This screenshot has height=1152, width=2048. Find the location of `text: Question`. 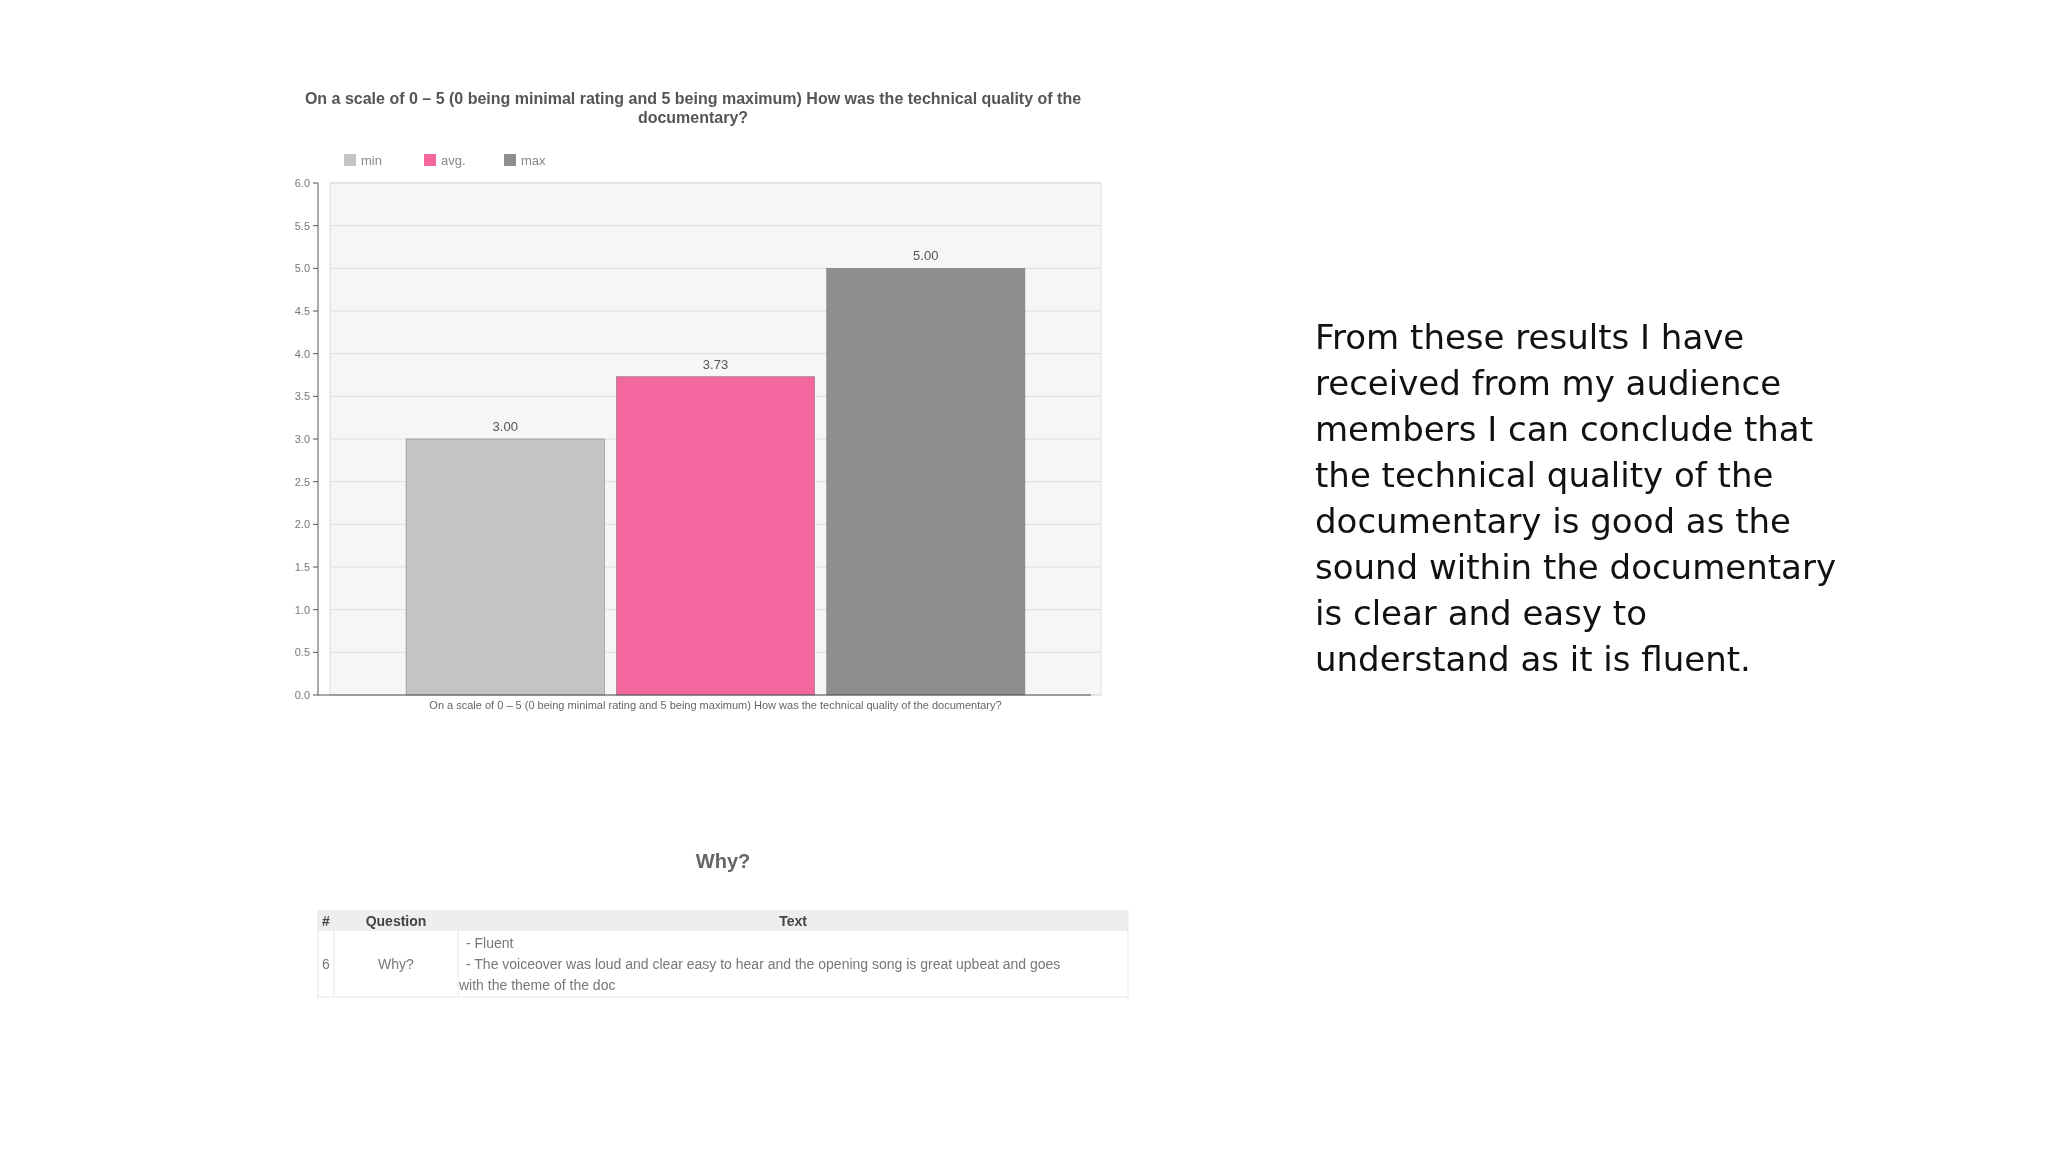

text: Question is located at coordinates (396, 921).